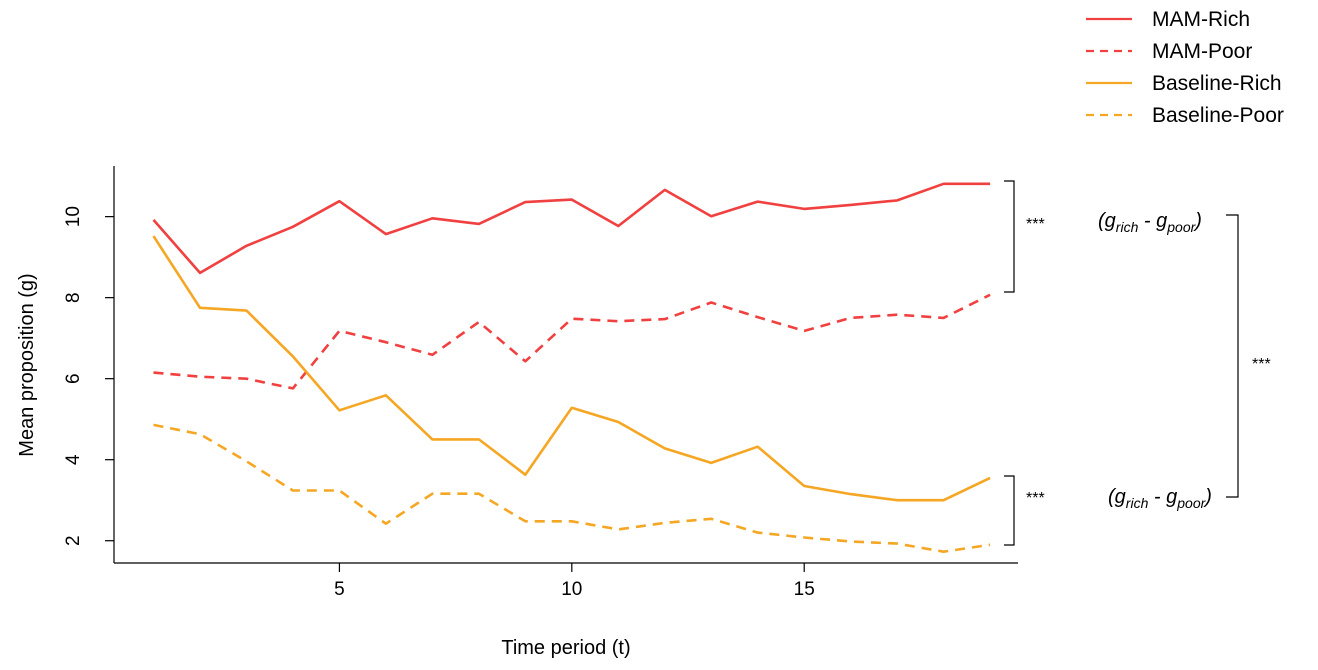  Describe the element at coordinates (1150, 222) in the screenshot. I see `mam-gap-label: (grich - gpoor)` at that location.